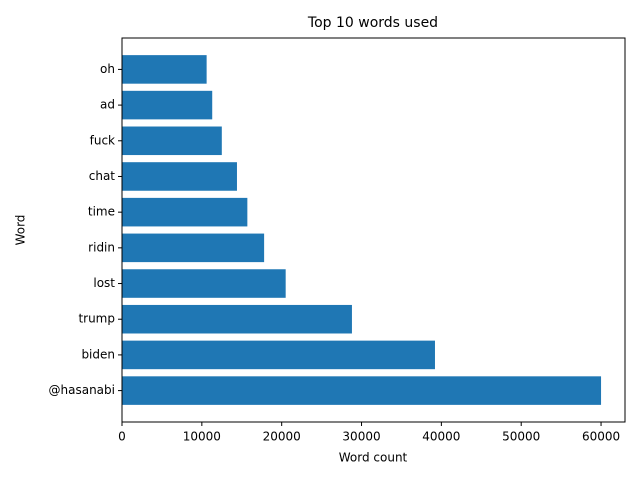 The width and height of the screenshot is (640, 484). What do you see at coordinates (21, 230) in the screenshot?
I see `y-axis-label: Word` at bounding box center [21, 230].